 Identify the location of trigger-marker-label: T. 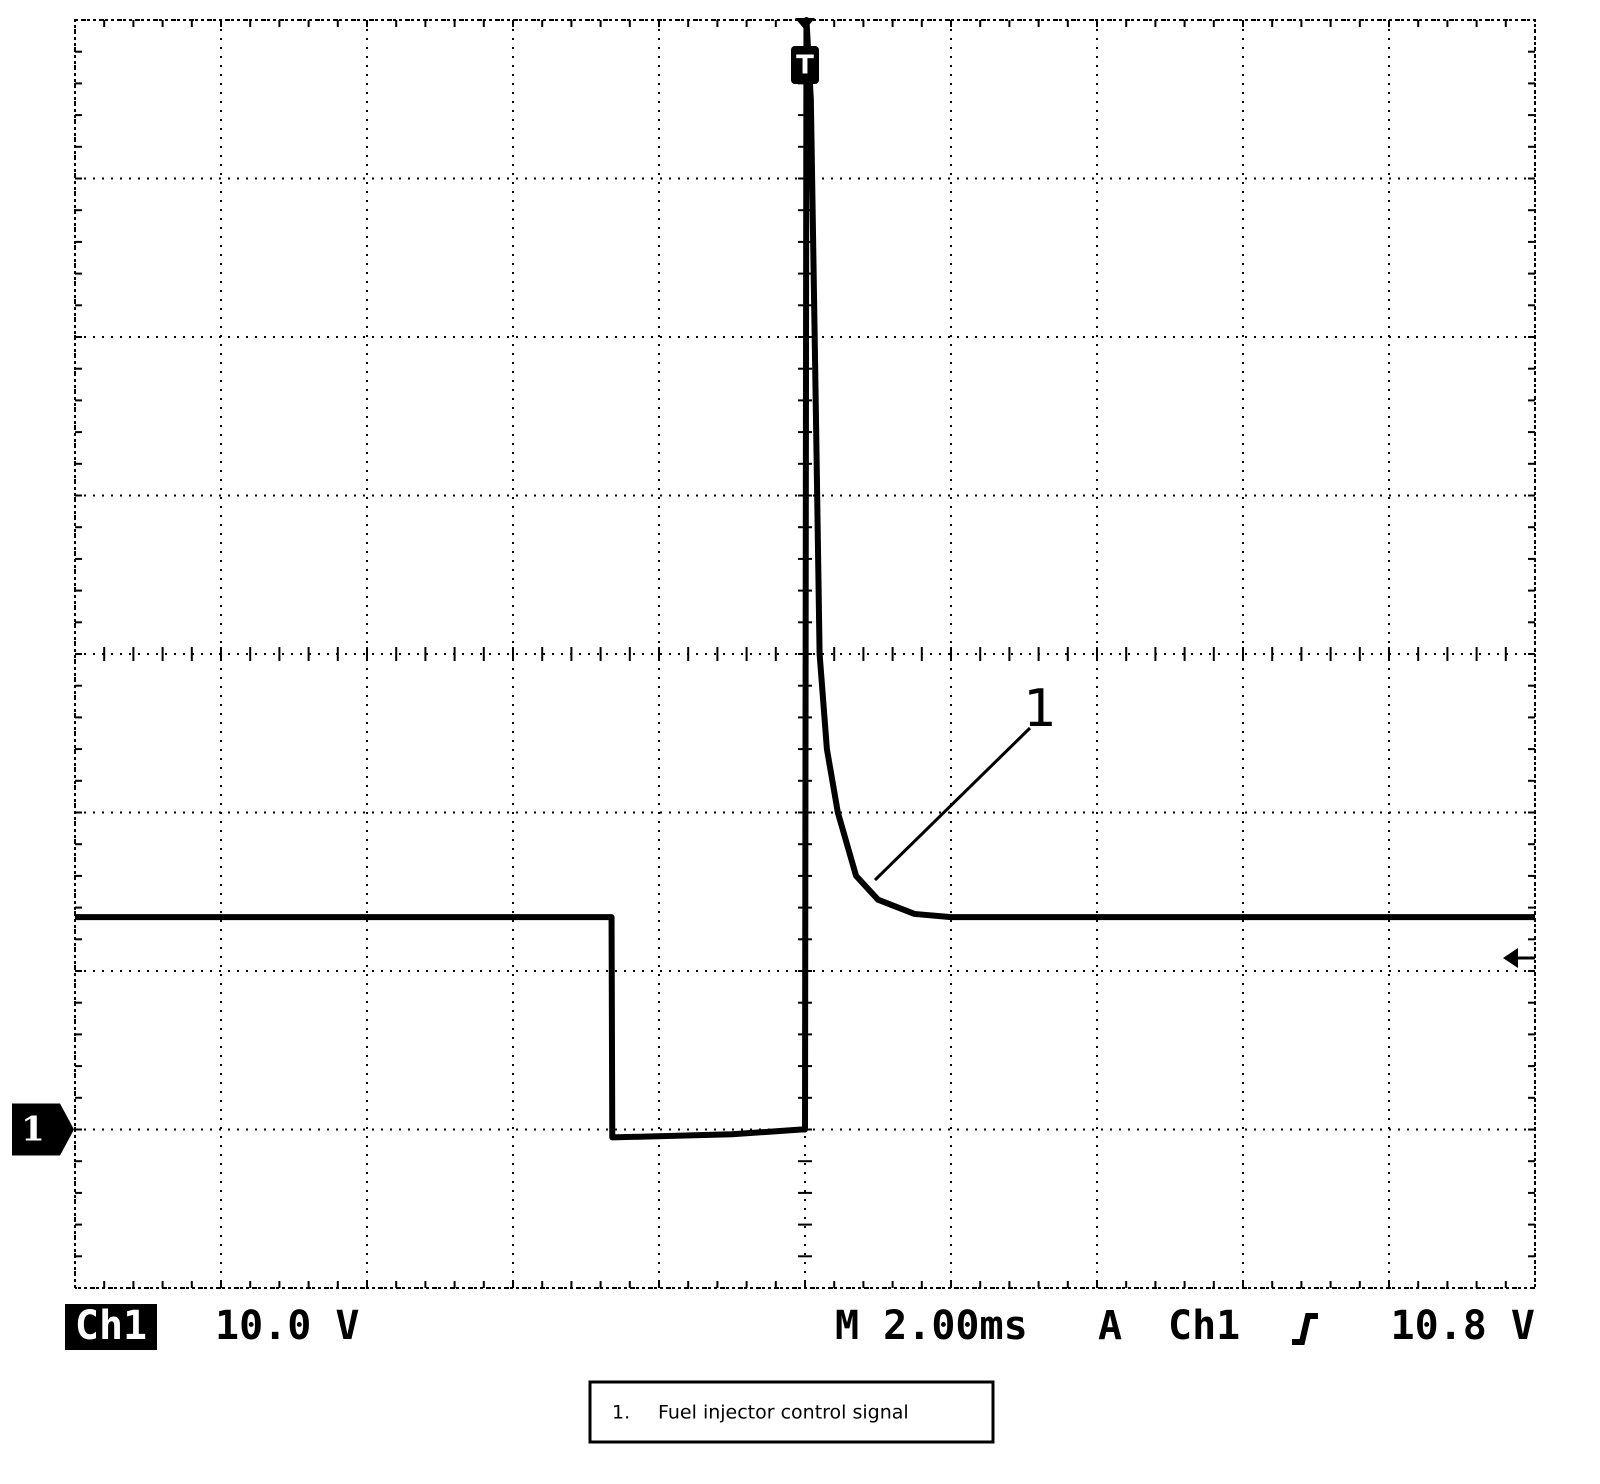
(805, 66).